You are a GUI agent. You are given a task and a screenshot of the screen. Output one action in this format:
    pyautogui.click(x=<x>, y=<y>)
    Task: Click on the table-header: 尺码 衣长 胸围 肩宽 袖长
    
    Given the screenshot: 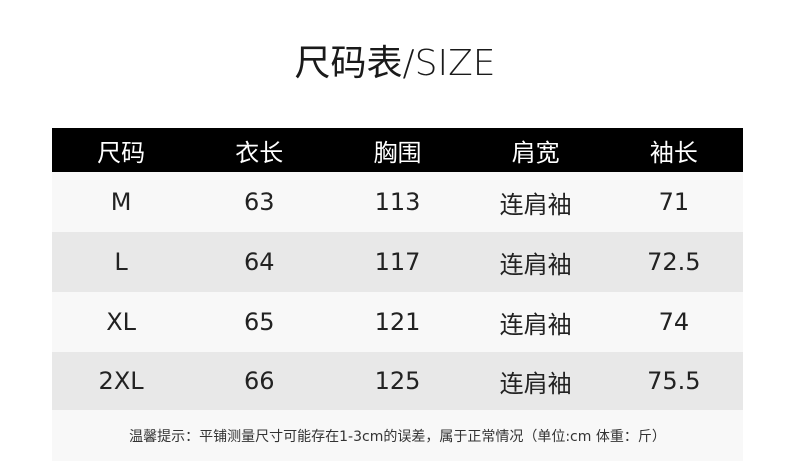 What is the action you would take?
    pyautogui.click(x=397, y=150)
    